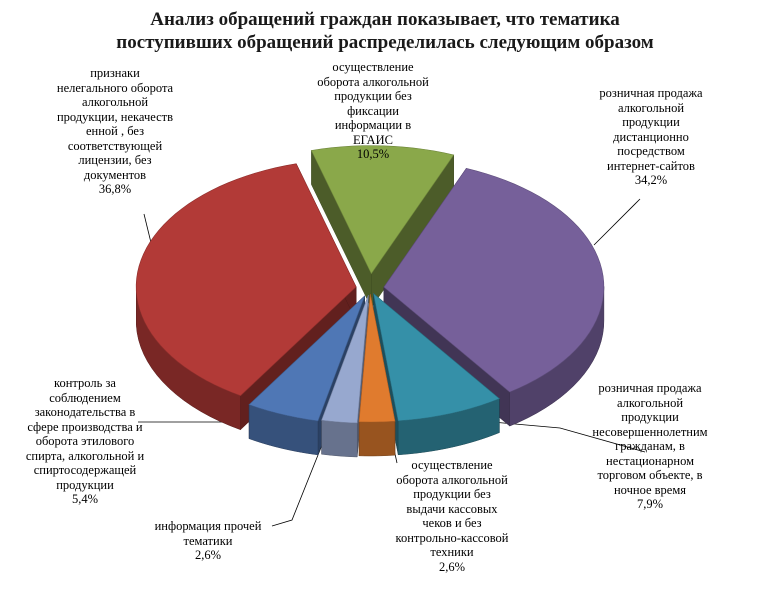 The width and height of the screenshot is (770, 591). What do you see at coordinates (382, 210) in the screenshot?
I see `slice-egais` at bounding box center [382, 210].